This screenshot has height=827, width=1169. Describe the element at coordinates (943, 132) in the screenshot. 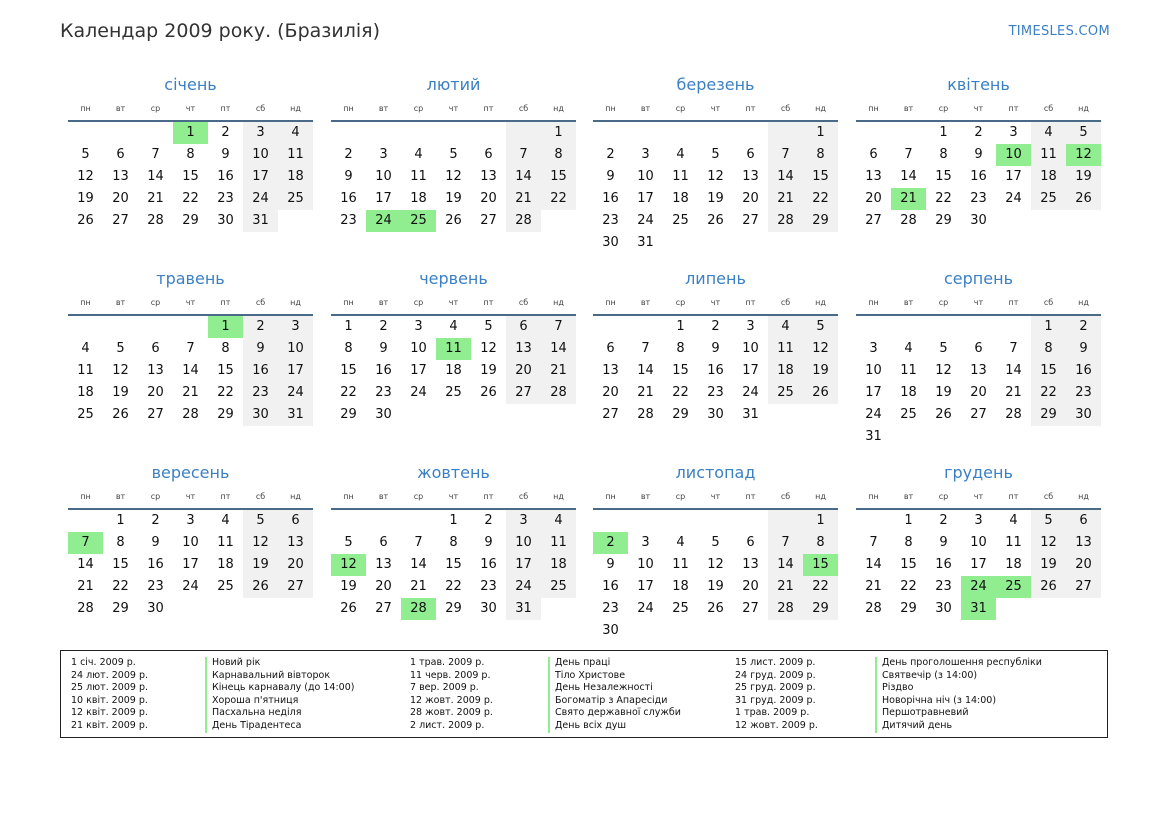

I see `day-cell: 1` at that location.